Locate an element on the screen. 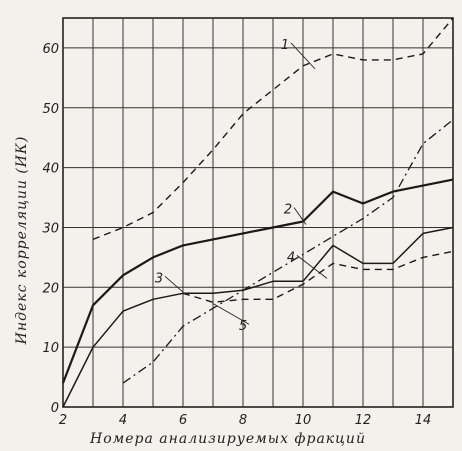 Image resolution: width=462 pixels, height=451 pixels. x-tick-label: 14 is located at coordinates (423, 420).